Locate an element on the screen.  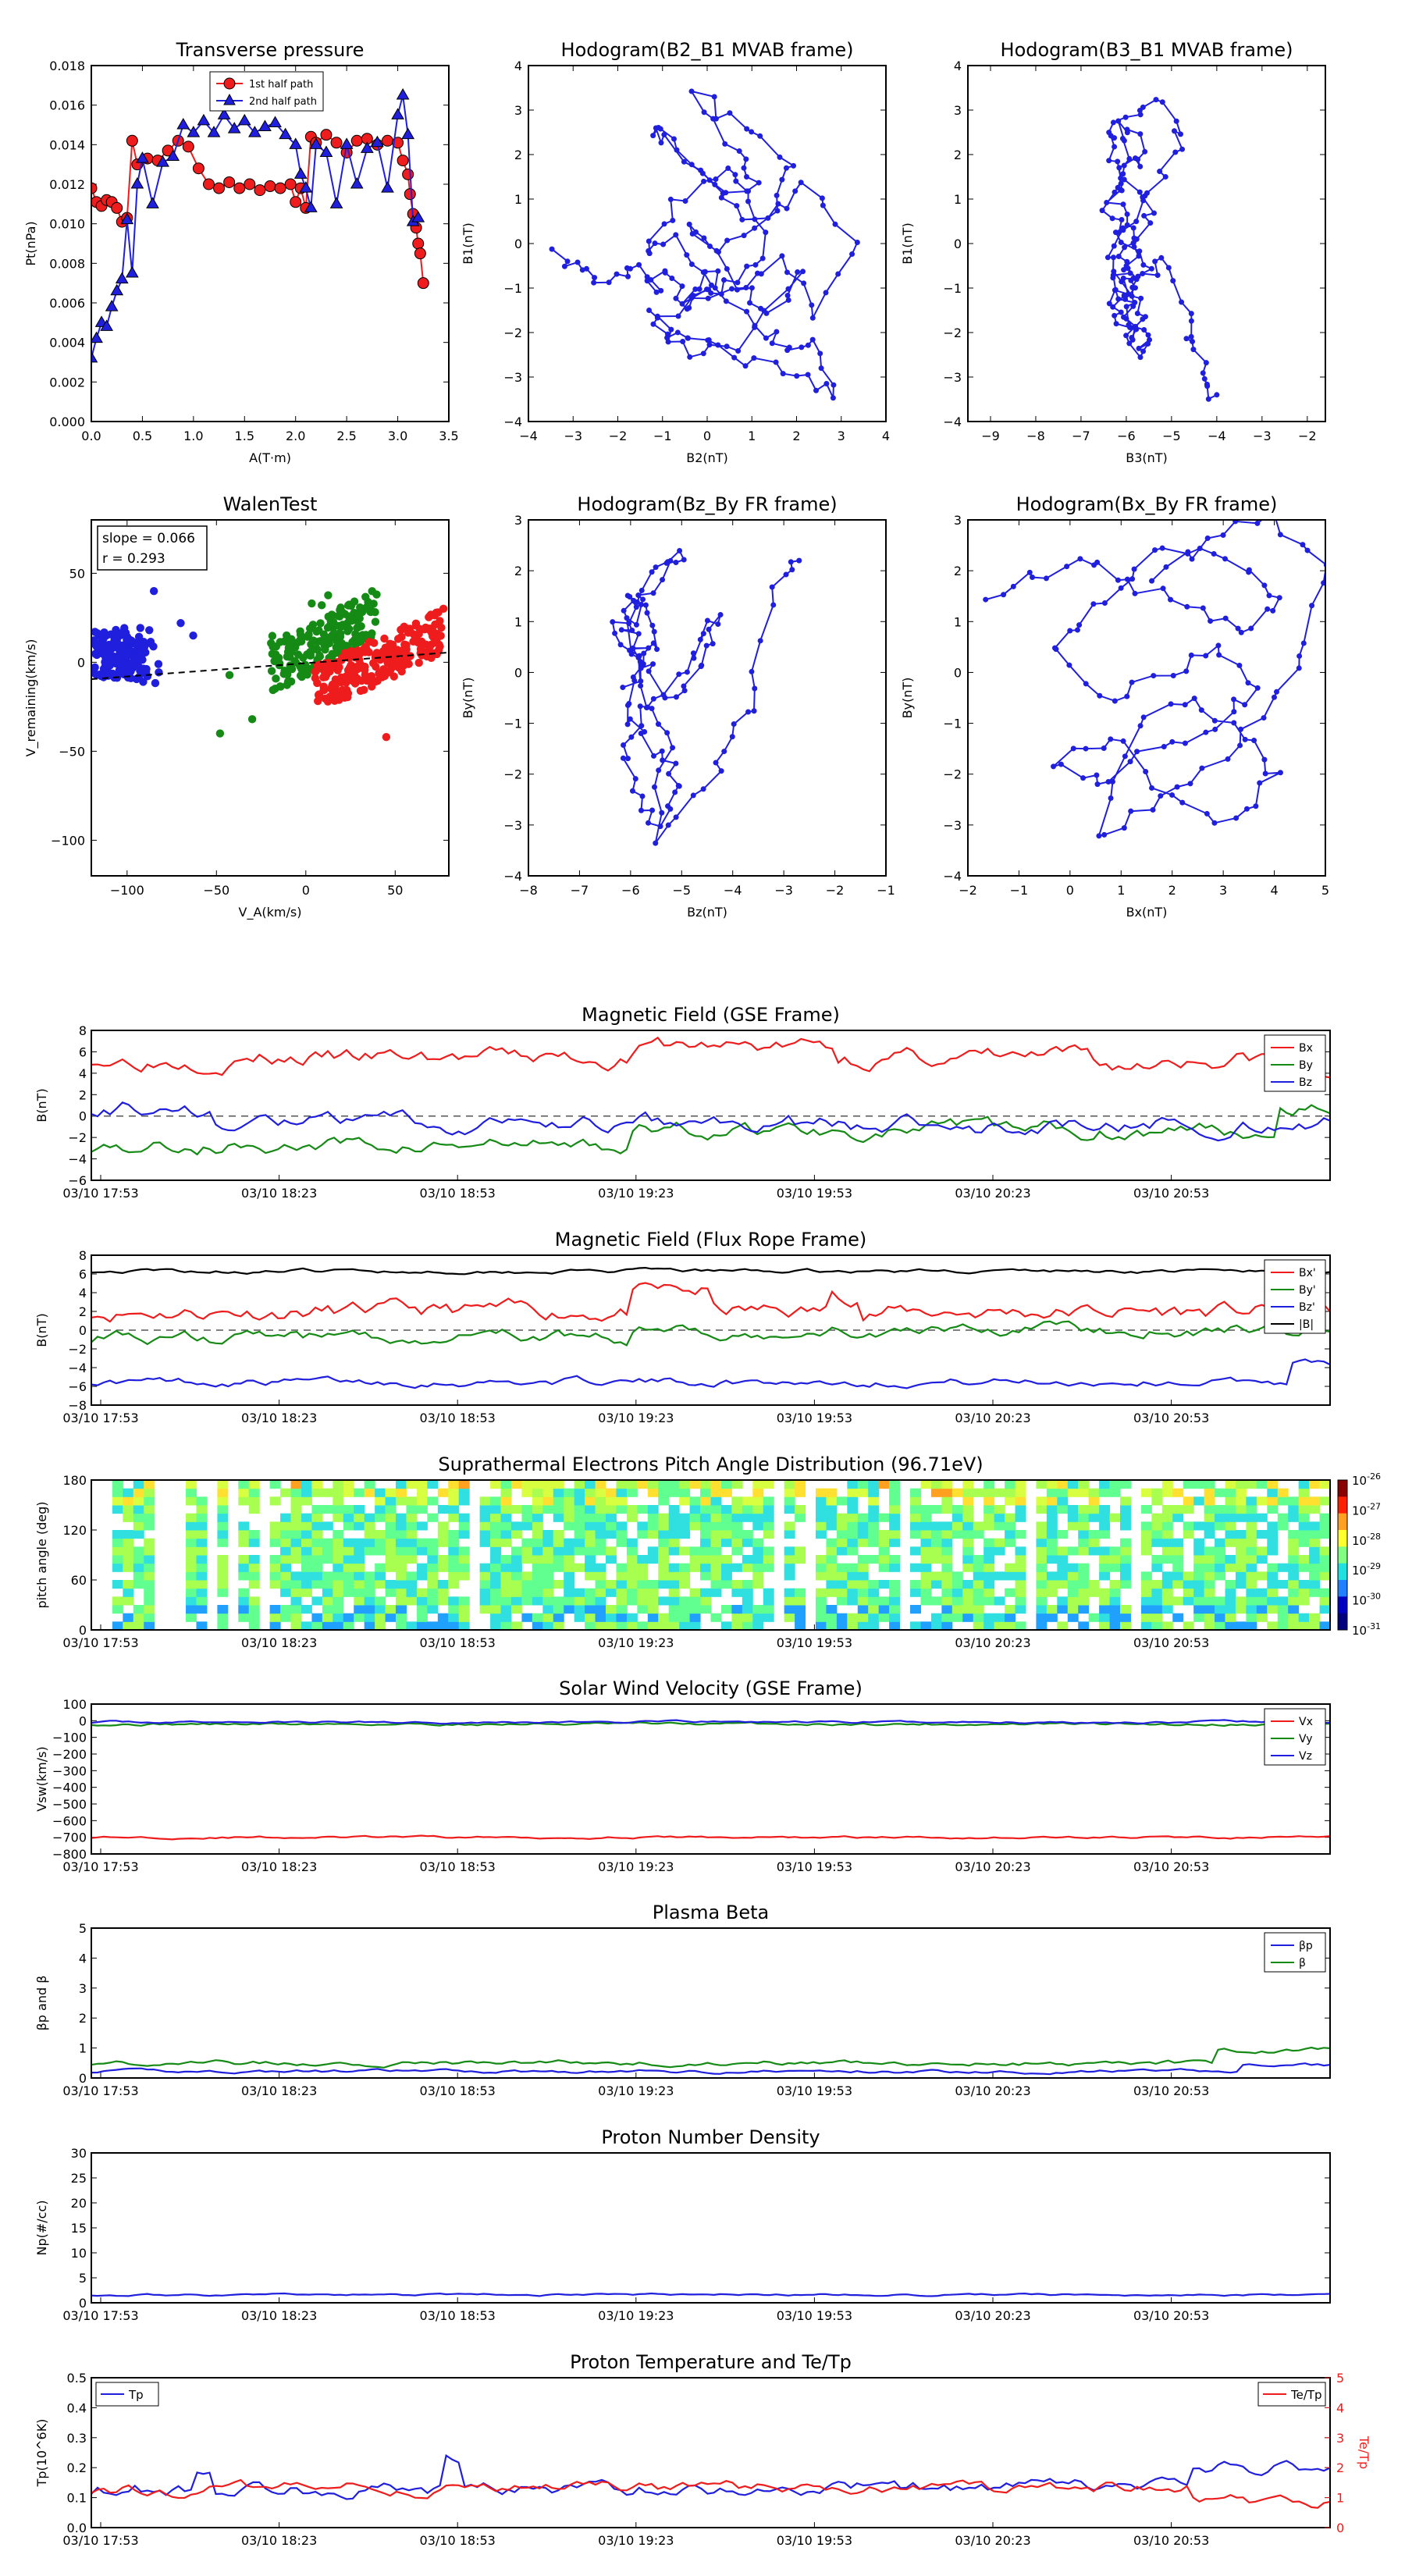
time-tick-label: 03/10 17:53 is located at coordinates (100, 2315).